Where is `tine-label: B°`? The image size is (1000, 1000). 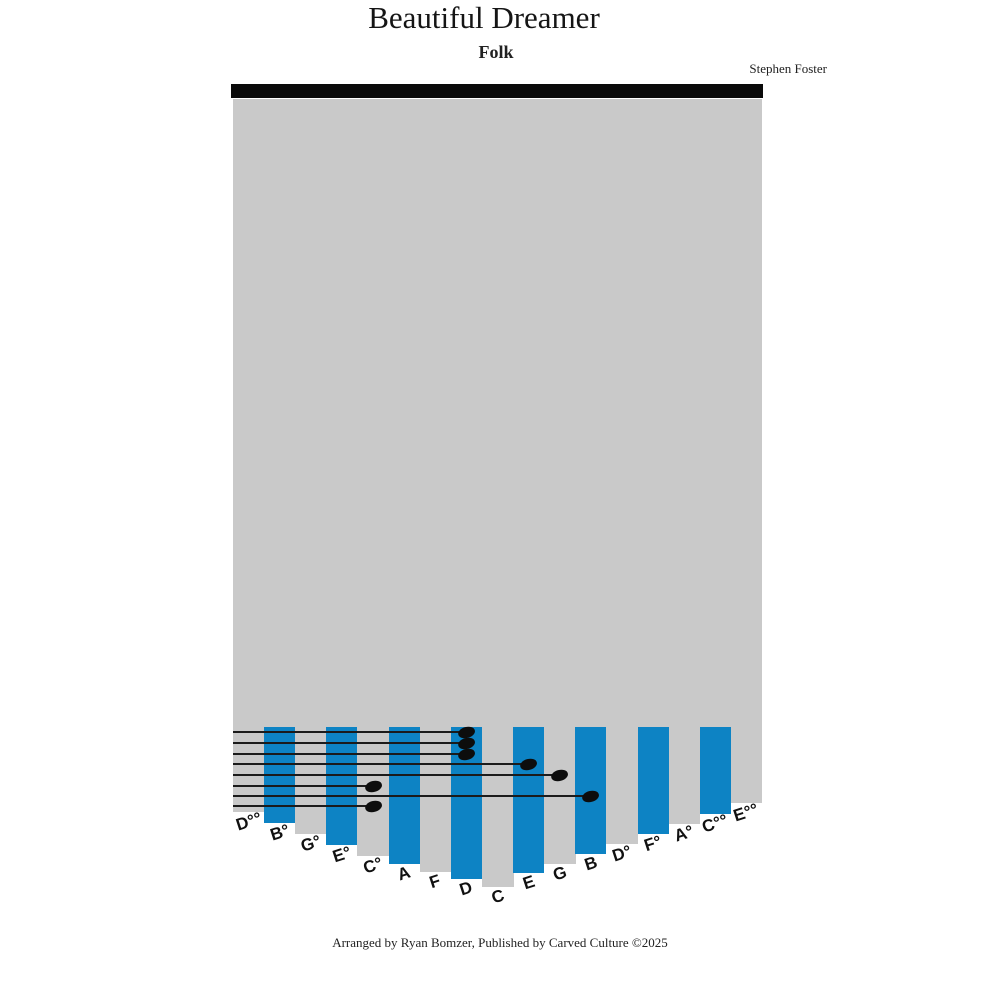
tine-label: B° is located at coordinates (279, 832).